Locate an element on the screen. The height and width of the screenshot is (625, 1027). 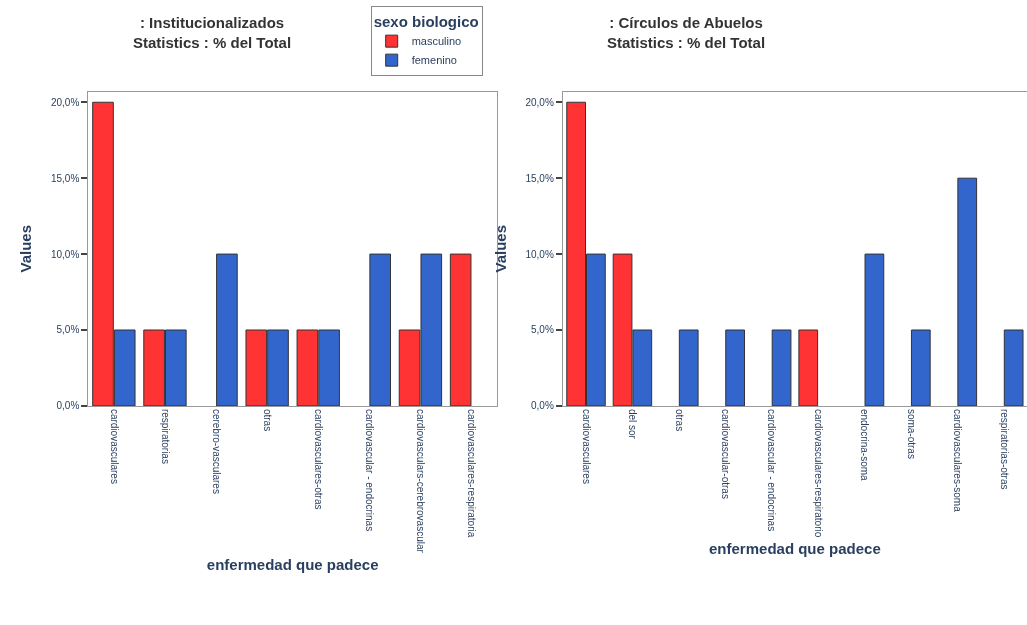
x-tick-label: cardiovascular-otras is located at coordinates (726, 453).